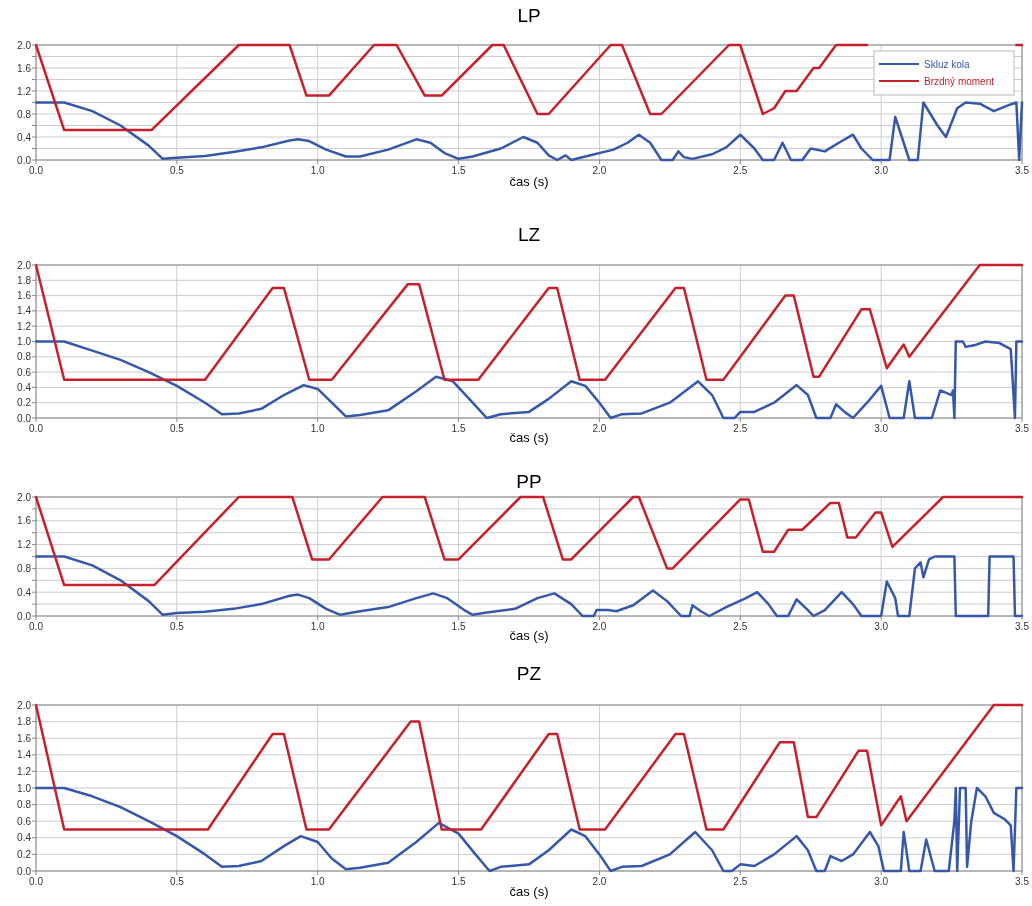 The height and width of the screenshot is (906, 1032). I want to click on legend-label: Skluz kola, so click(947, 64).